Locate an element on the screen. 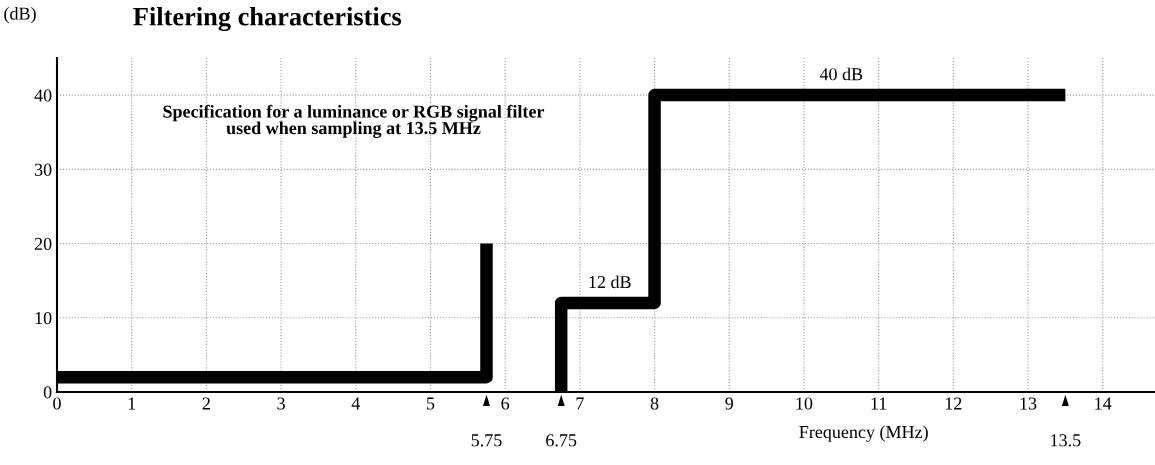  x-tick-label: 1 is located at coordinates (132, 403).